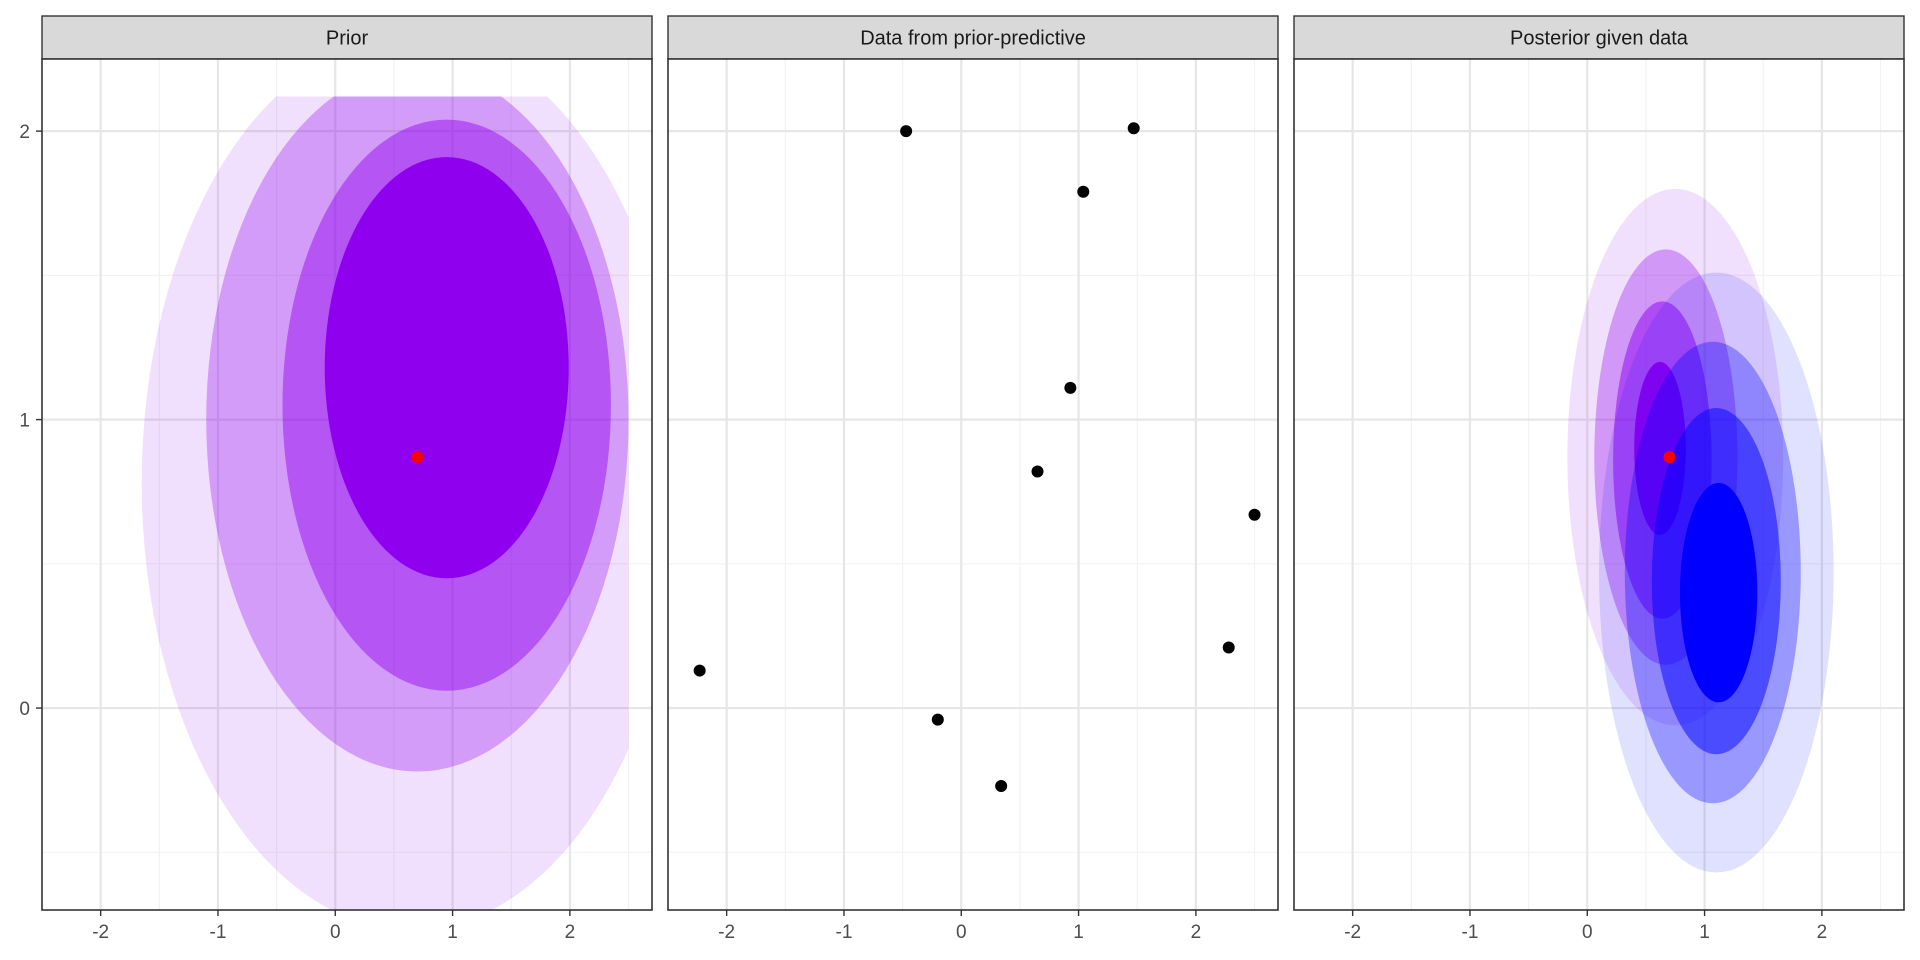 Image resolution: width=1920 pixels, height=960 pixels. I want to click on strip-prior, so click(347, 37).